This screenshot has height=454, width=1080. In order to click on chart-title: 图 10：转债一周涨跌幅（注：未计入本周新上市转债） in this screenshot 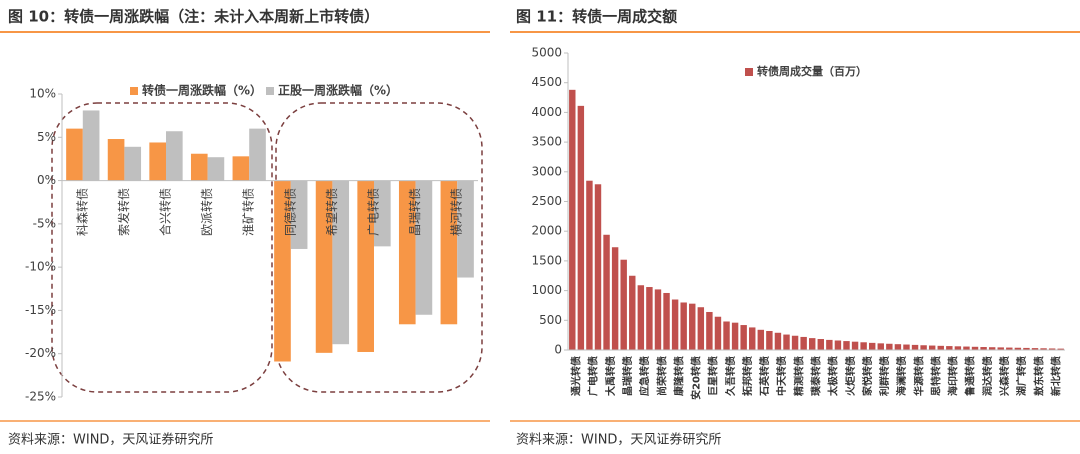, I will do `click(193, 17)`.